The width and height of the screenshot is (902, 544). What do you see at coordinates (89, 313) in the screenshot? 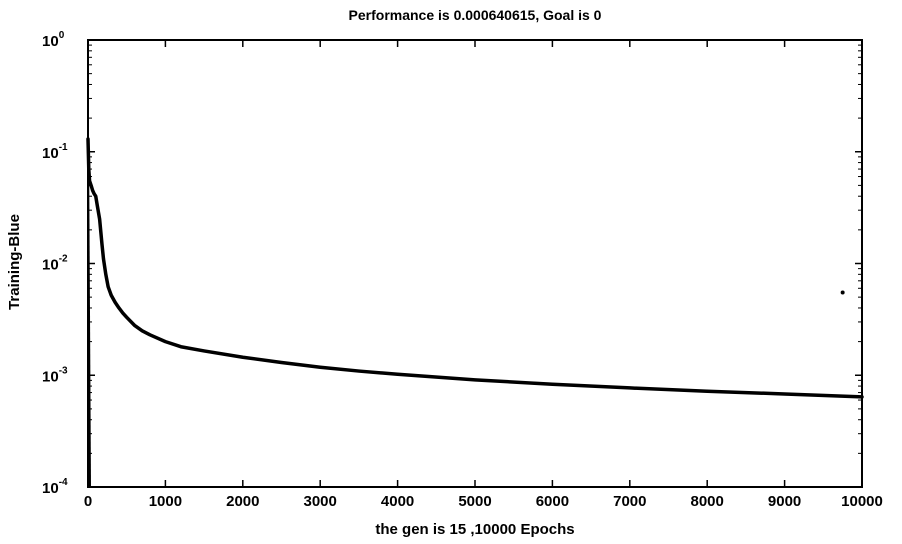
I see `series-start-spike` at bounding box center [89, 313].